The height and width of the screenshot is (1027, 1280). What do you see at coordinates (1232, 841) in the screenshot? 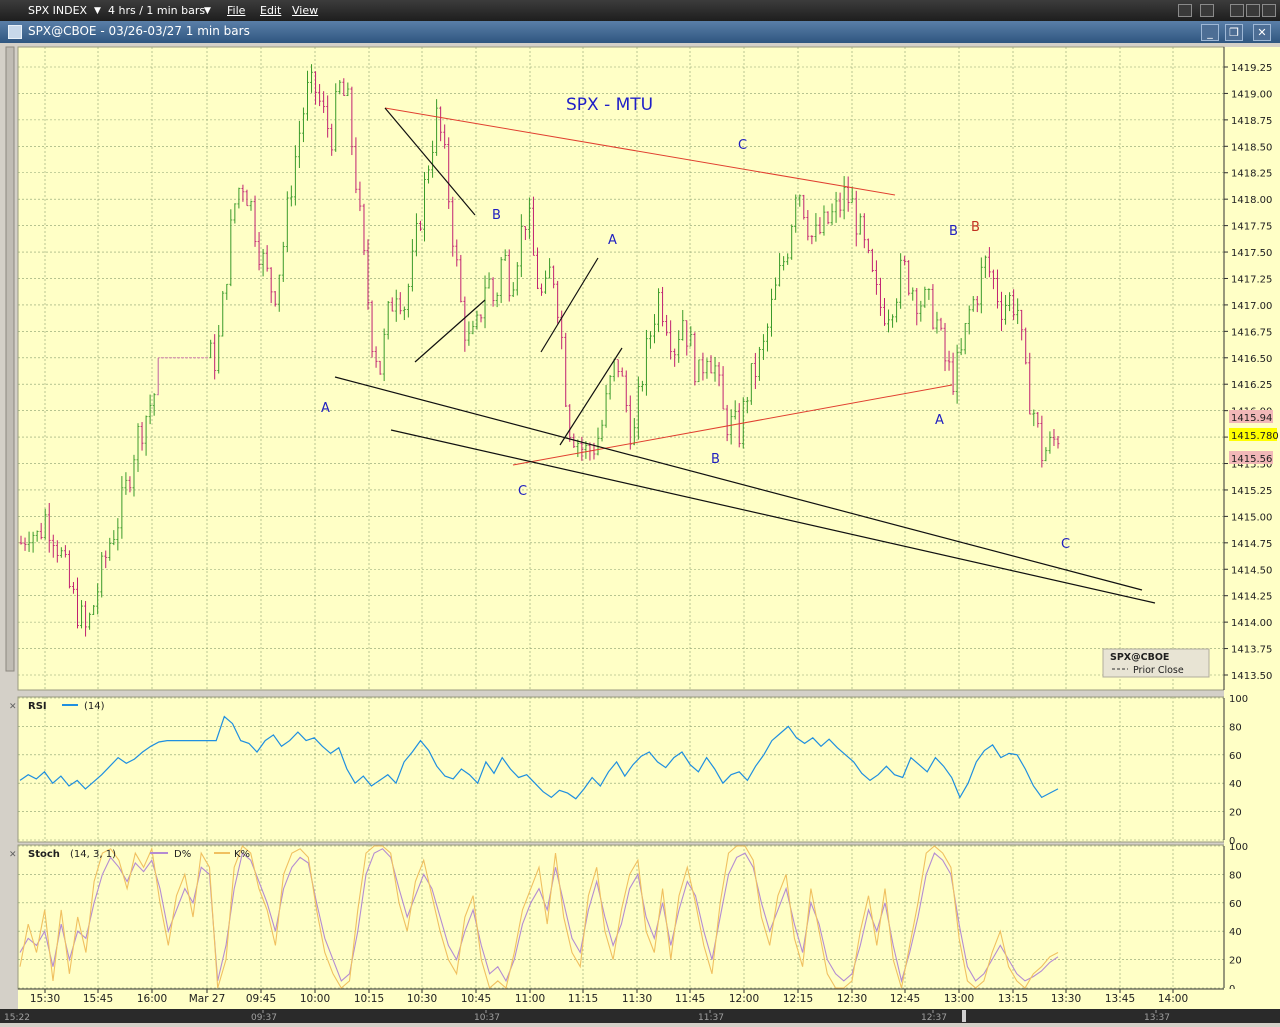
I see `y-tick-label: 0` at bounding box center [1232, 841].